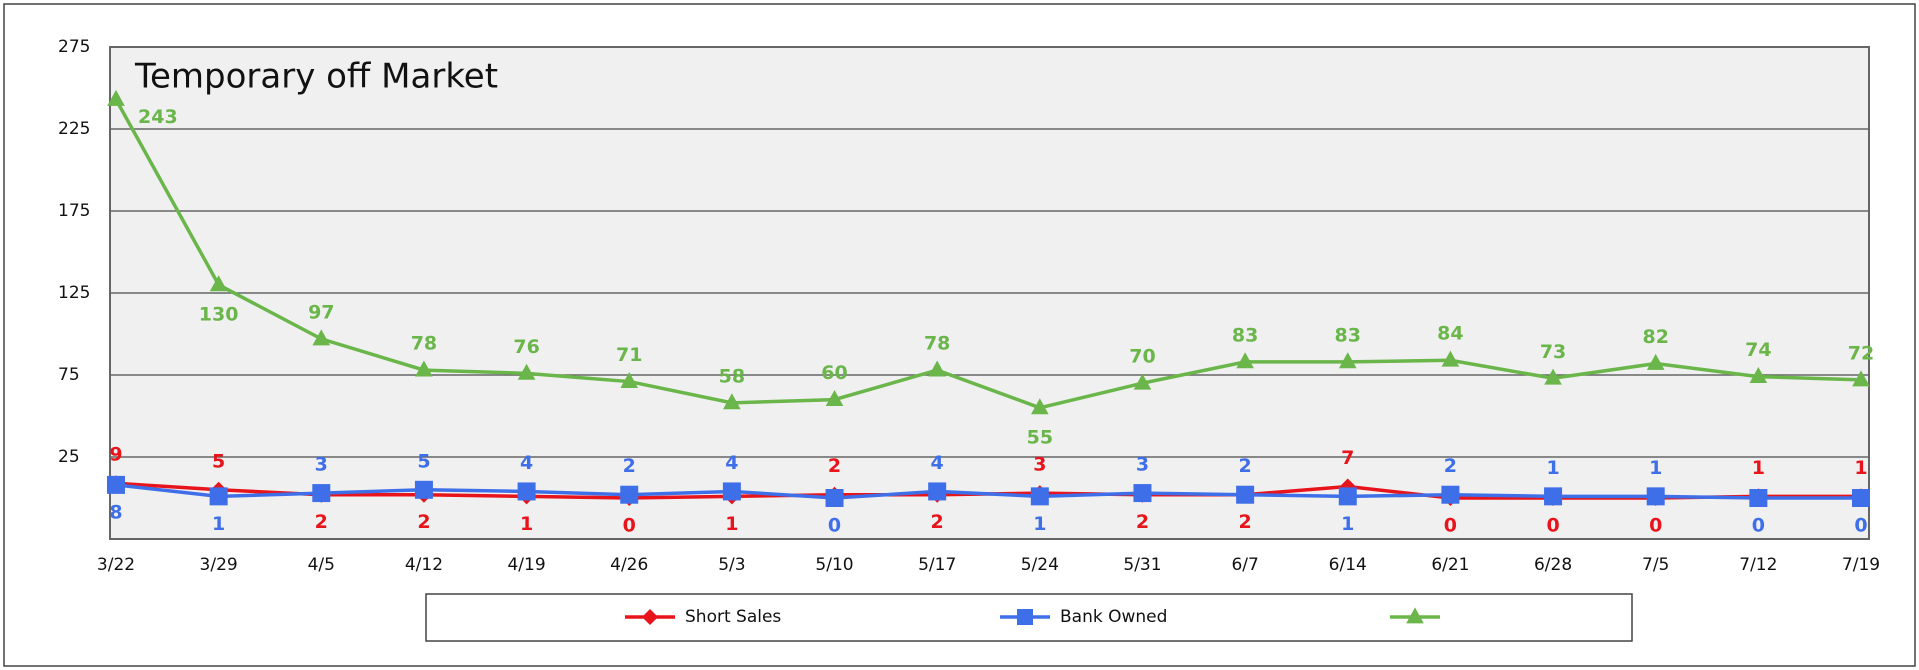 The image size is (1919, 670). Describe the element at coordinates (1244, 565) in the screenshot. I see `x-tick-label: 6/7` at that location.